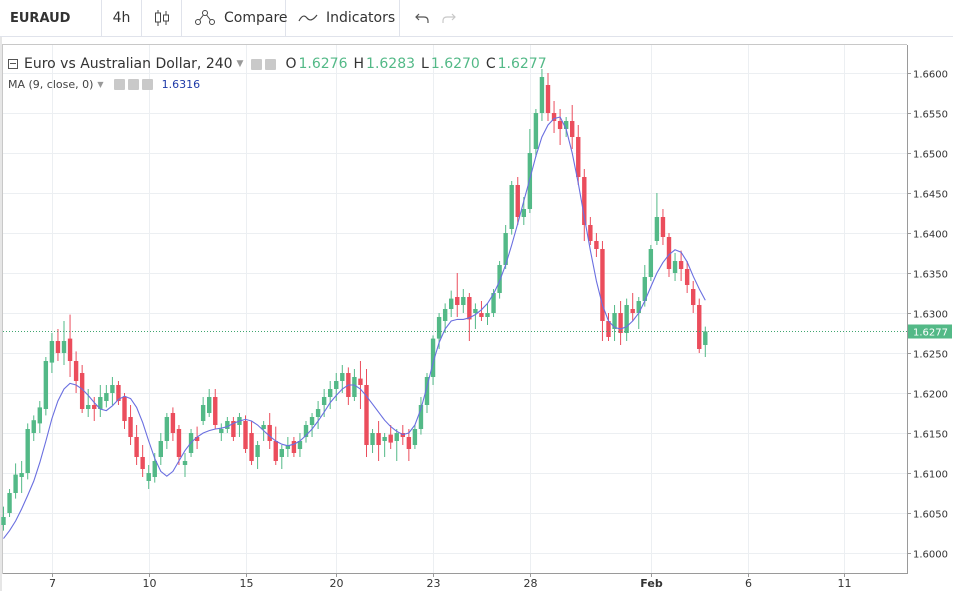  Describe the element at coordinates (930, 475) in the screenshot. I see `y-tick-label: 1.6100` at that location.